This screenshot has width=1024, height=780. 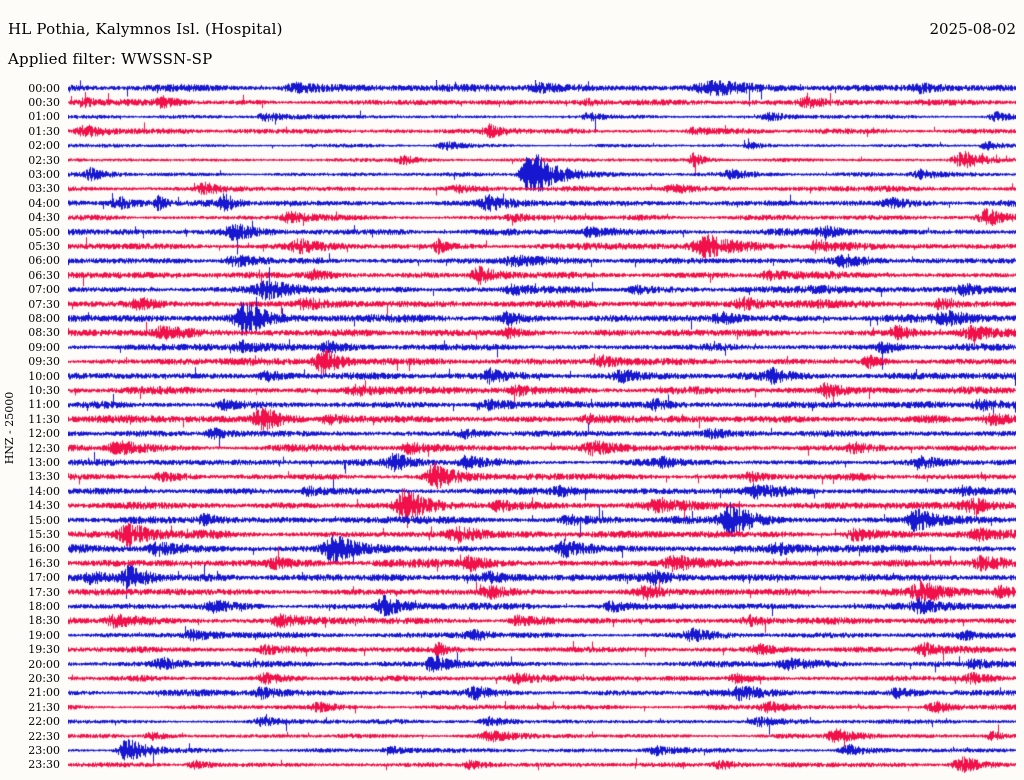 I want to click on time-label: 20:00, so click(x=44, y=664).